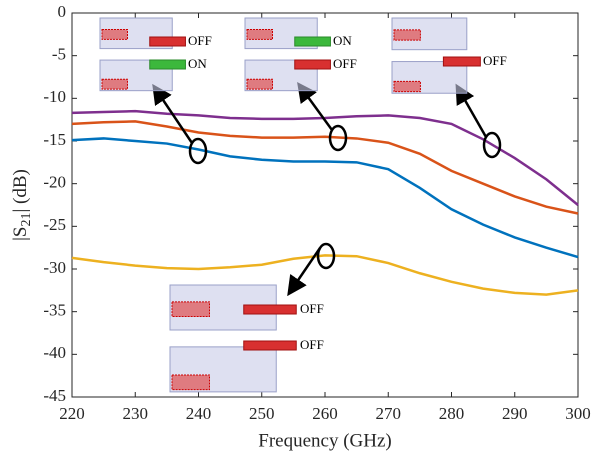  What do you see at coordinates (20, 190) in the screenshot?
I see `y-label-part: | (dB)` at bounding box center [20, 190].